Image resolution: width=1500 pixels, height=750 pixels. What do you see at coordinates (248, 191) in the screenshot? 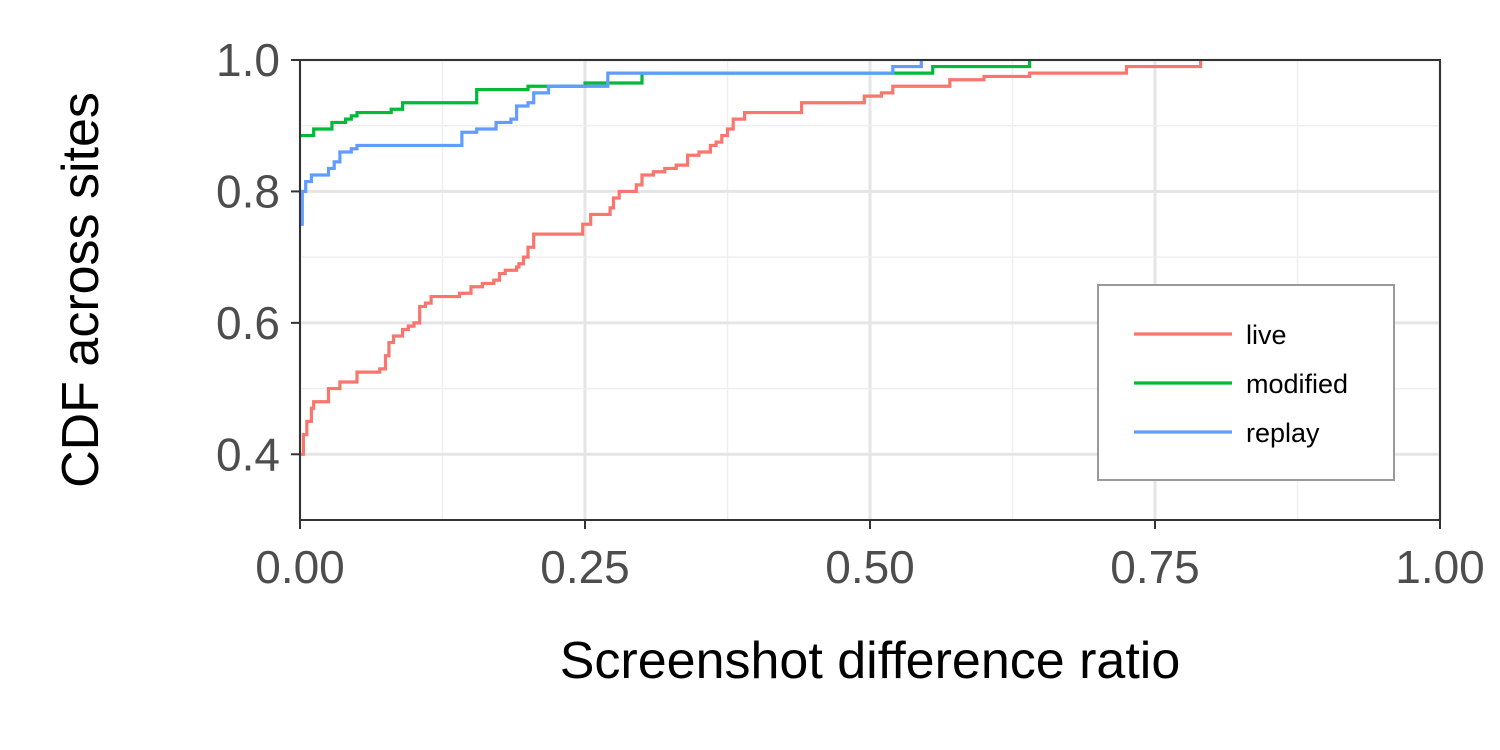
I see `y-tick-label: 0.8` at bounding box center [248, 191].